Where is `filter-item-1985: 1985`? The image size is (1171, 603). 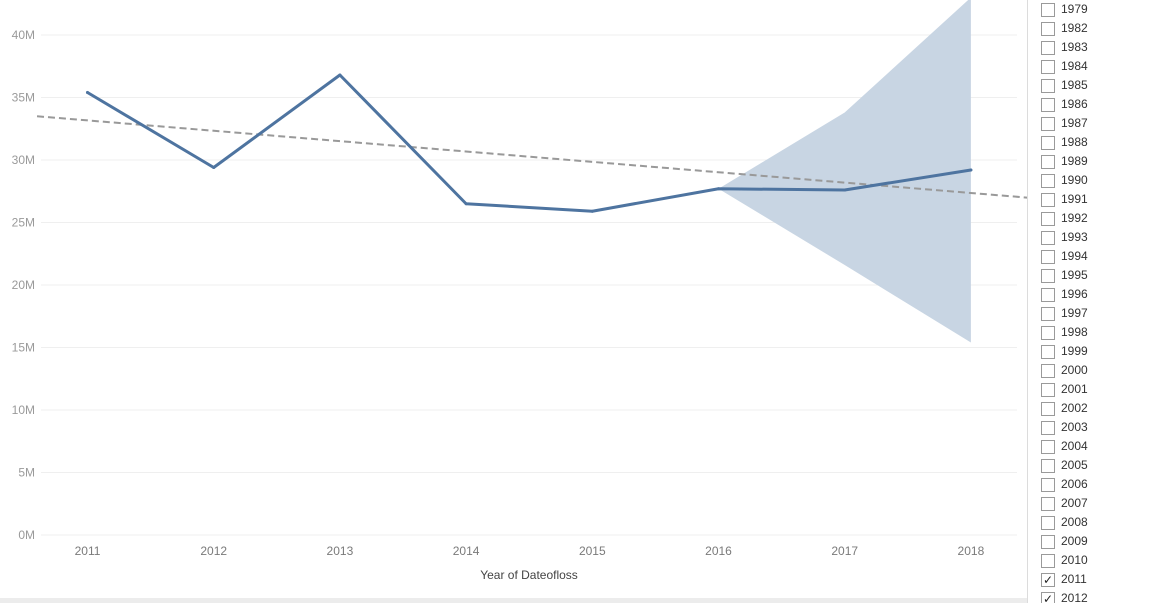
filter-item-1985: 1985 is located at coordinates (1099, 86).